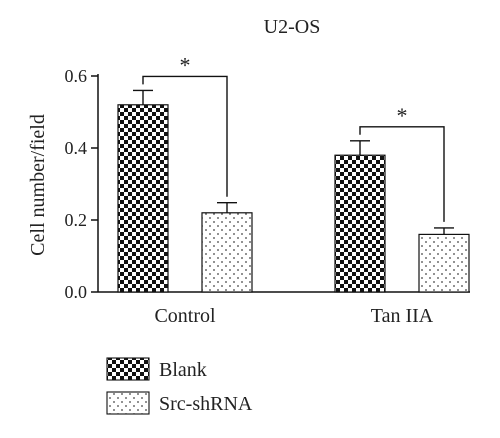  What do you see at coordinates (402, 316) in the screenshot?
I see `x-category-label: Tan IIA` at bounding box center [402, 316].